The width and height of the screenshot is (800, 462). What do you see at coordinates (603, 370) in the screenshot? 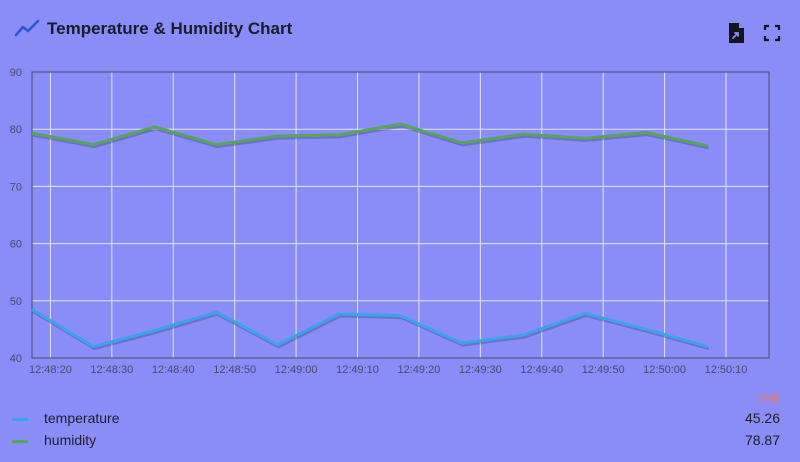
I see `x-tick-label: 12:49:50` at bounding box center [603, 370].